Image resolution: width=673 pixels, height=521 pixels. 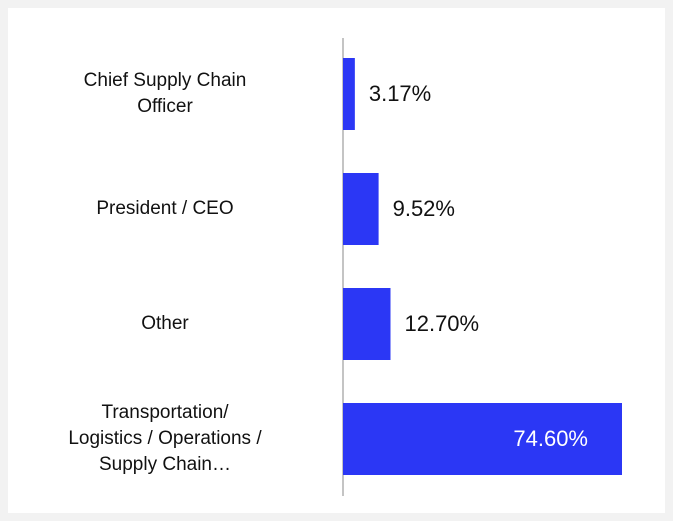 I want to click on category-label: Chief Supply Chain Officer, so click(x=165, y=93).